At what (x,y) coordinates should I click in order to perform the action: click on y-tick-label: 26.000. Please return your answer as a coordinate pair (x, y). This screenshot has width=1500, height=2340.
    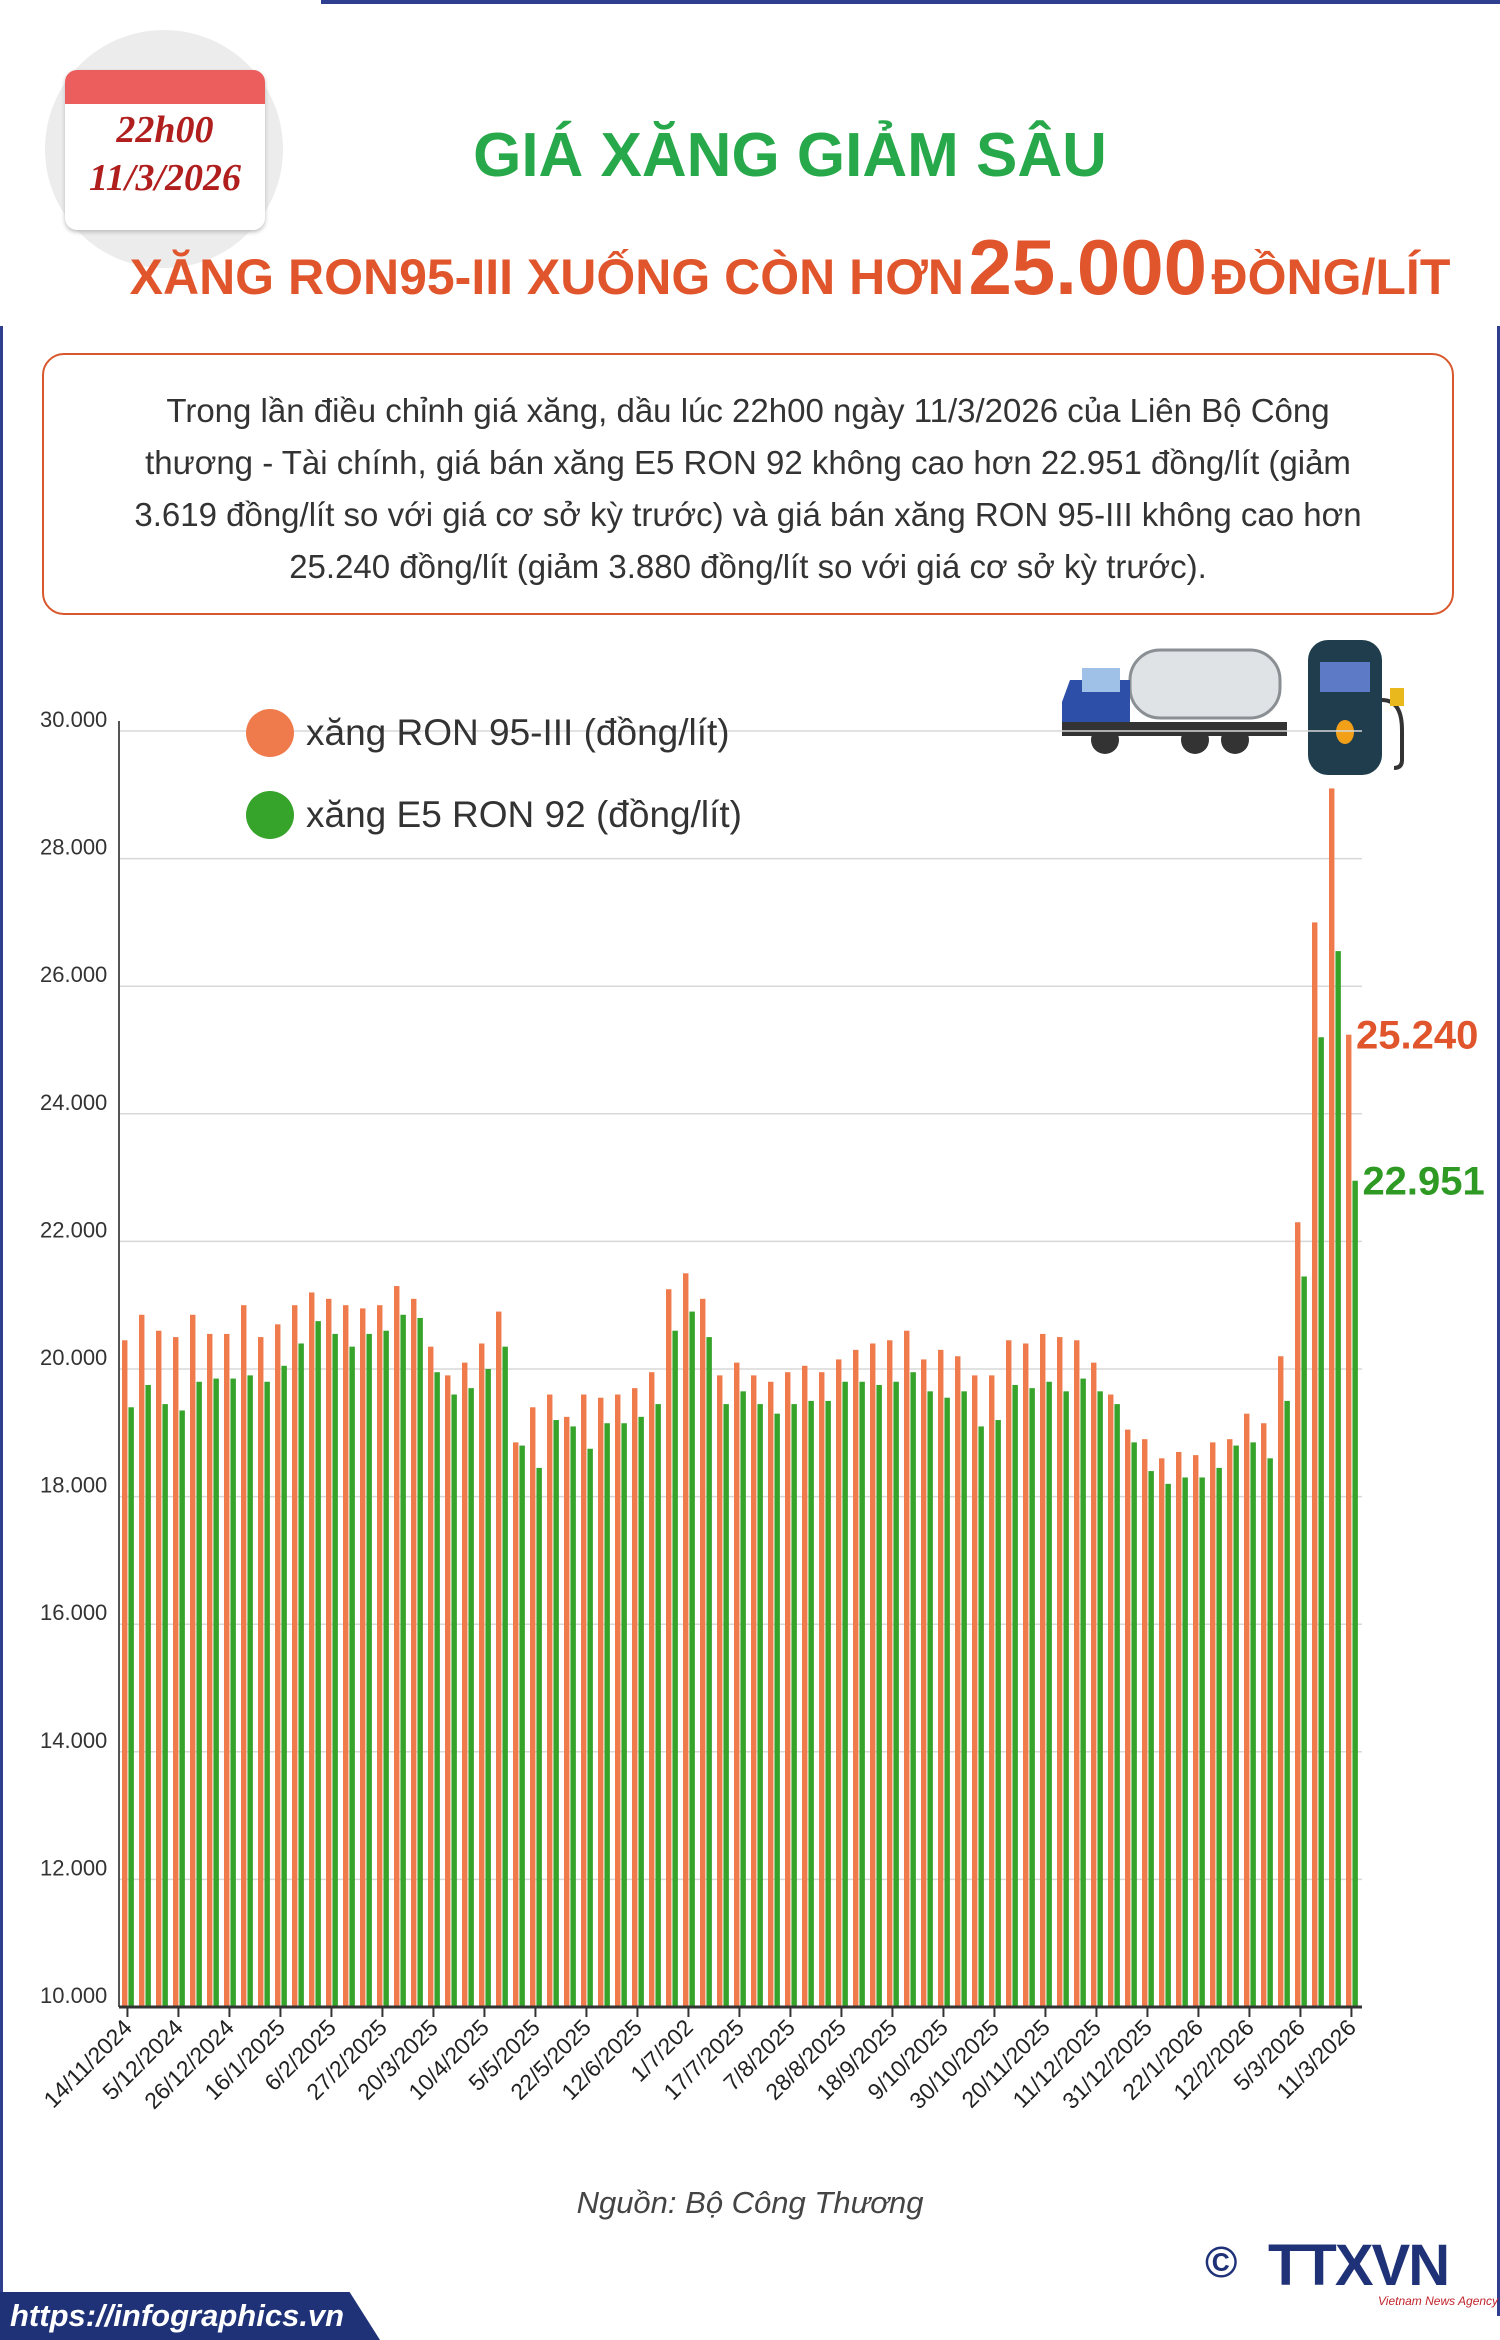
    Looking at the image, I should click on (73, 974).